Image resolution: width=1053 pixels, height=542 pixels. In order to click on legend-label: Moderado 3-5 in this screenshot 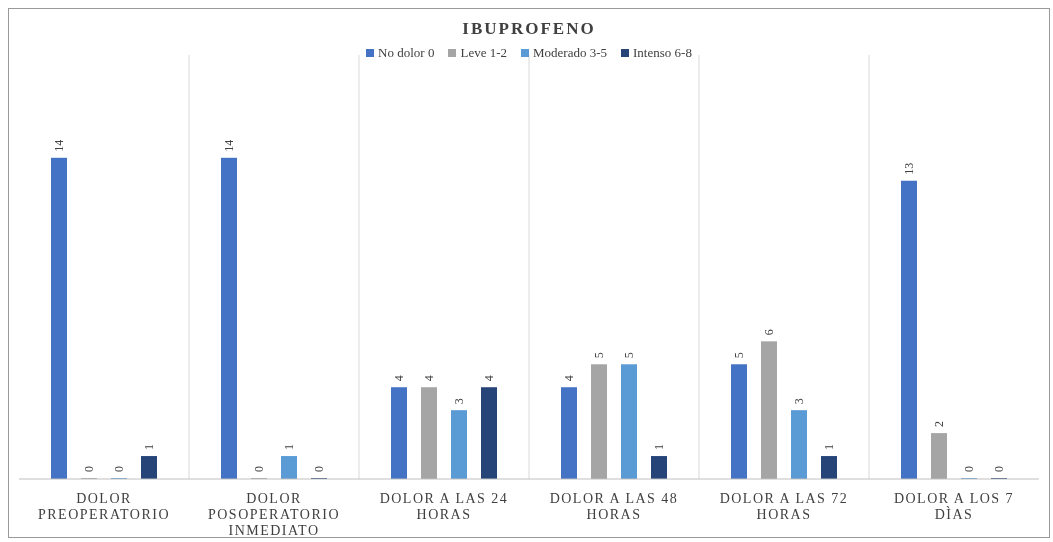, I will do `click(570, 53)`.